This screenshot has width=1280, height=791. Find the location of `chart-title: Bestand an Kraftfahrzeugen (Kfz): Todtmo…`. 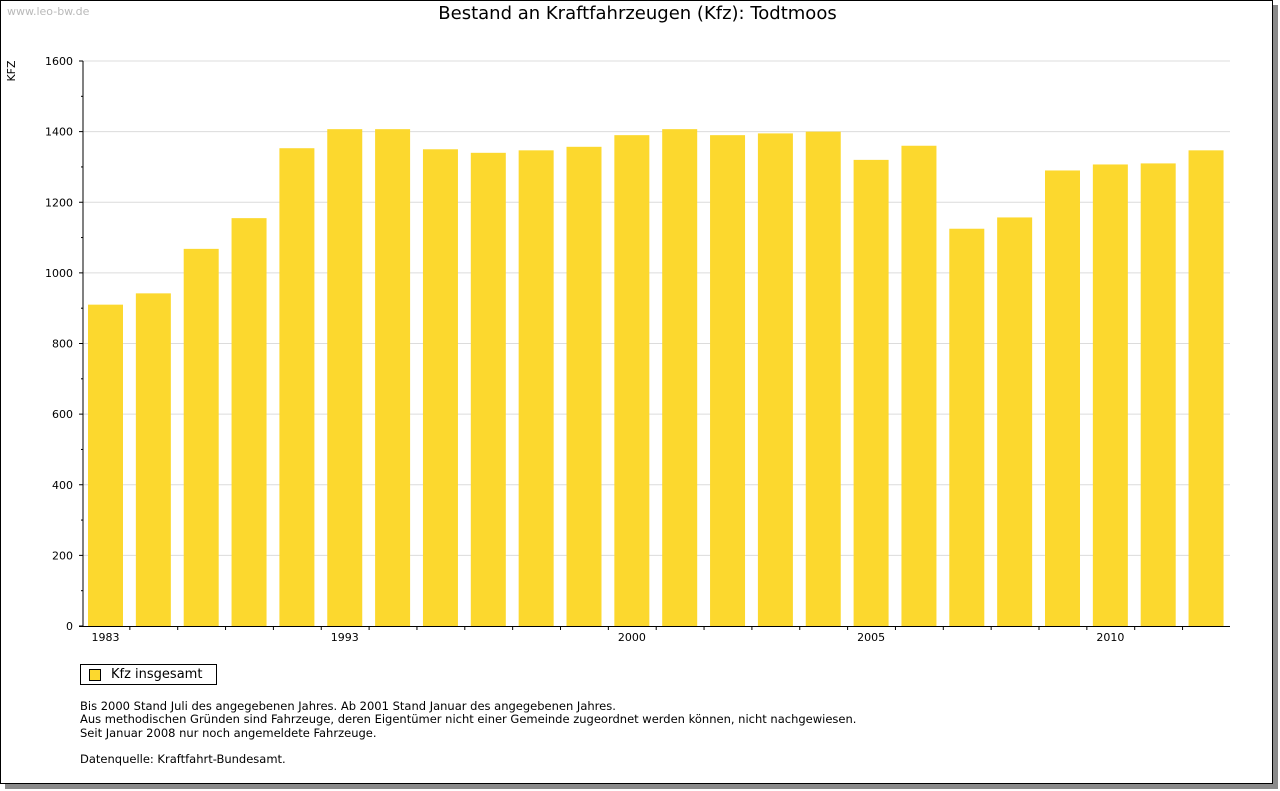

chart-title: Bestand an Kraftfahrzeugen (Kfz): Todtmo… is located at coordinates (637, 13).